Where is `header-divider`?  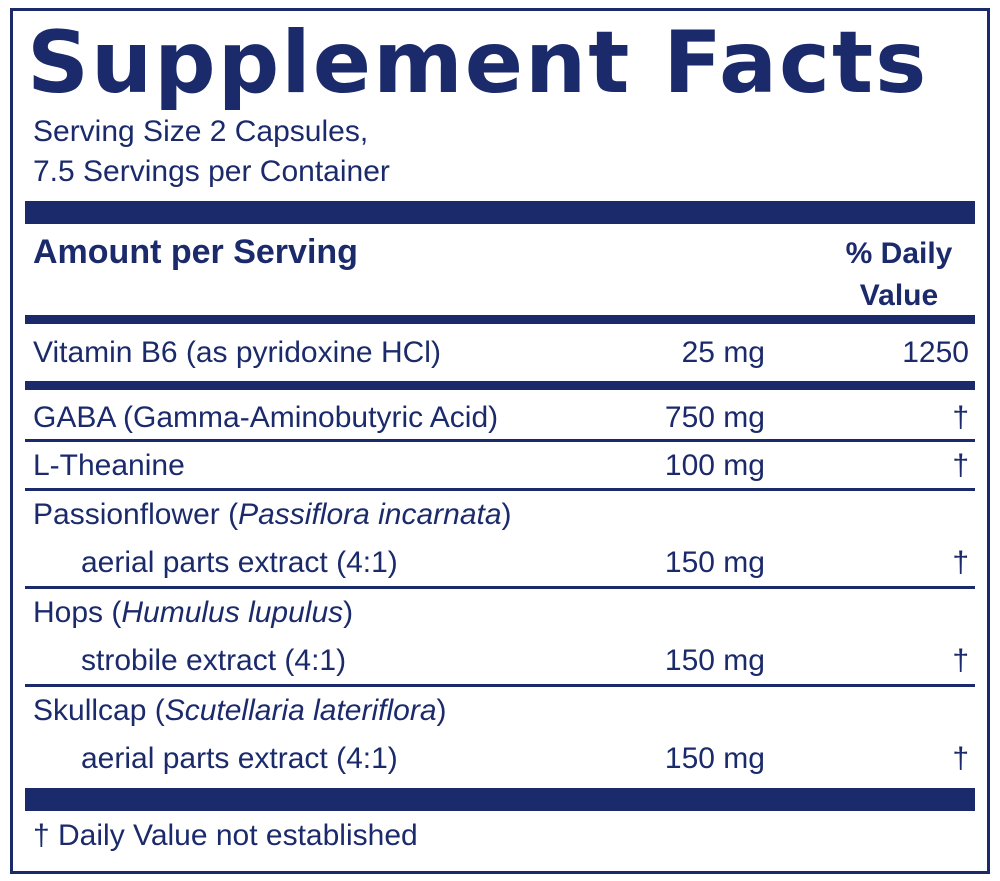 header-divider is located at coordinates (500, 319).